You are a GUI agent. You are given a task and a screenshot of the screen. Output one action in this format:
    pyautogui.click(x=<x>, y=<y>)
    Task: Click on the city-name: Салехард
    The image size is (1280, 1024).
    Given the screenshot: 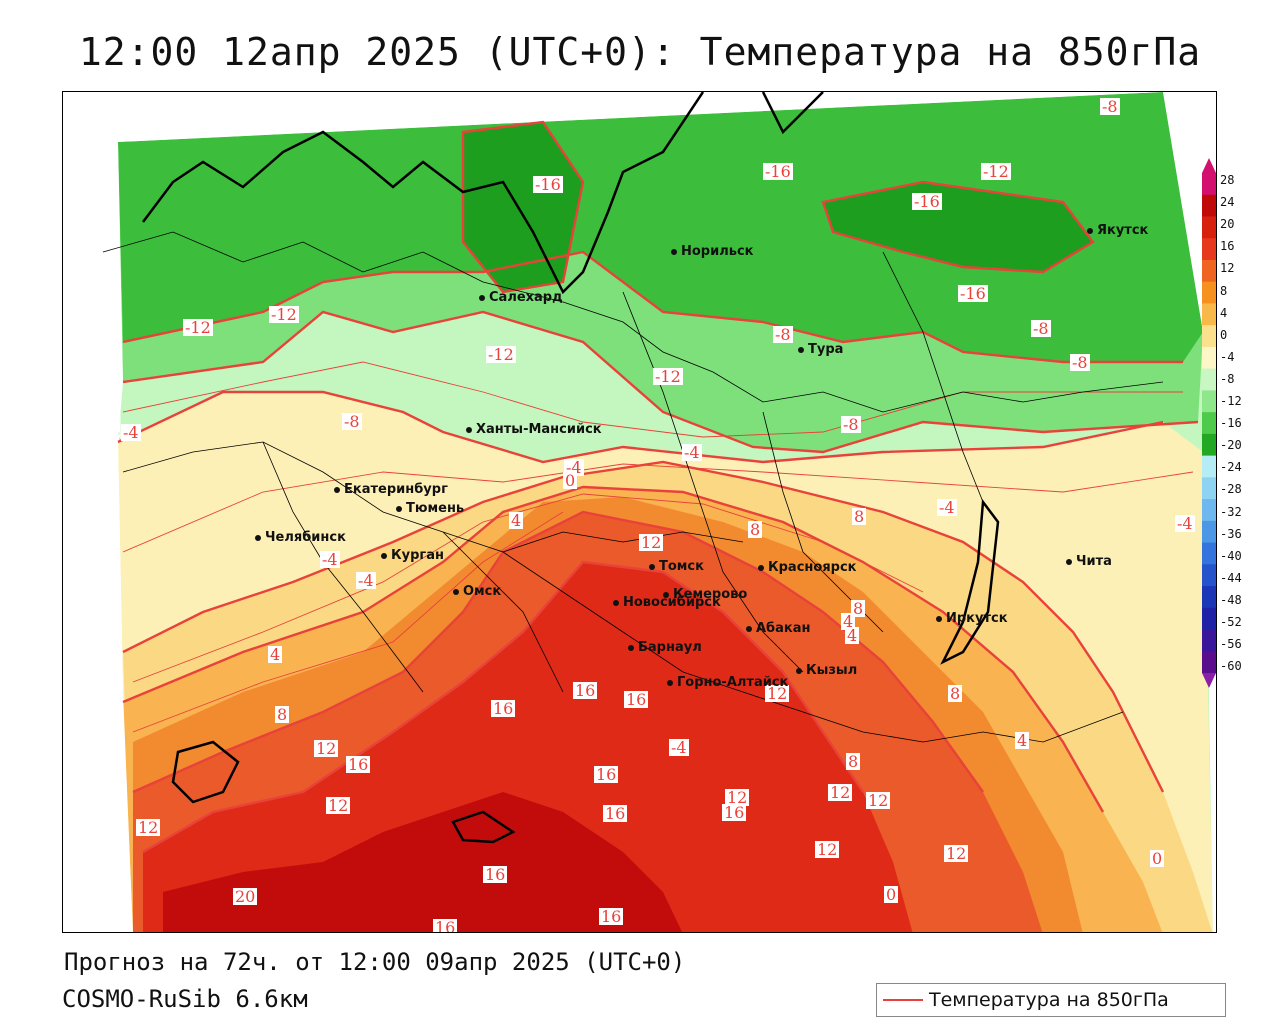 What is the action you would take?
    pyautogui.click(x=526, y=297)
    